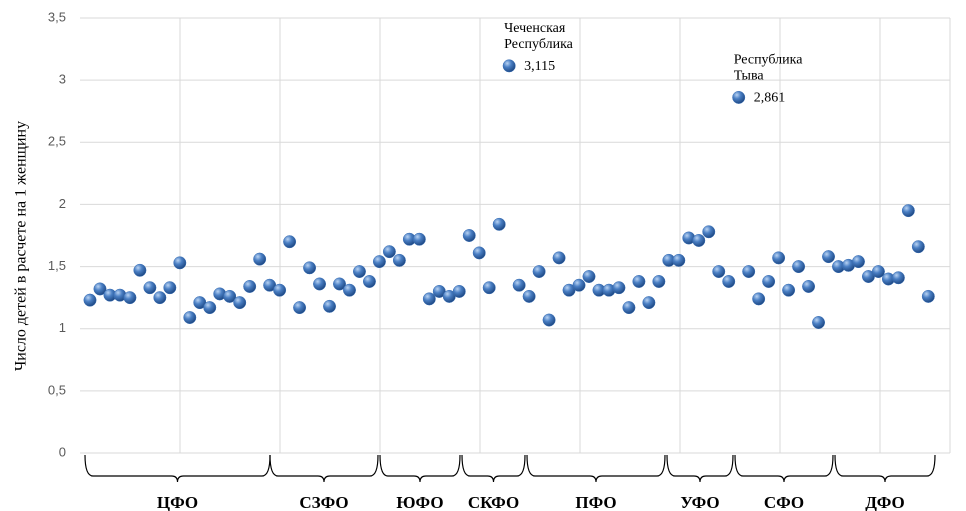 This screenshot has height=511, width=966. Describe the element at coordinates (784, 502) in the screenshot. I see `group-label: СФО` at that location.